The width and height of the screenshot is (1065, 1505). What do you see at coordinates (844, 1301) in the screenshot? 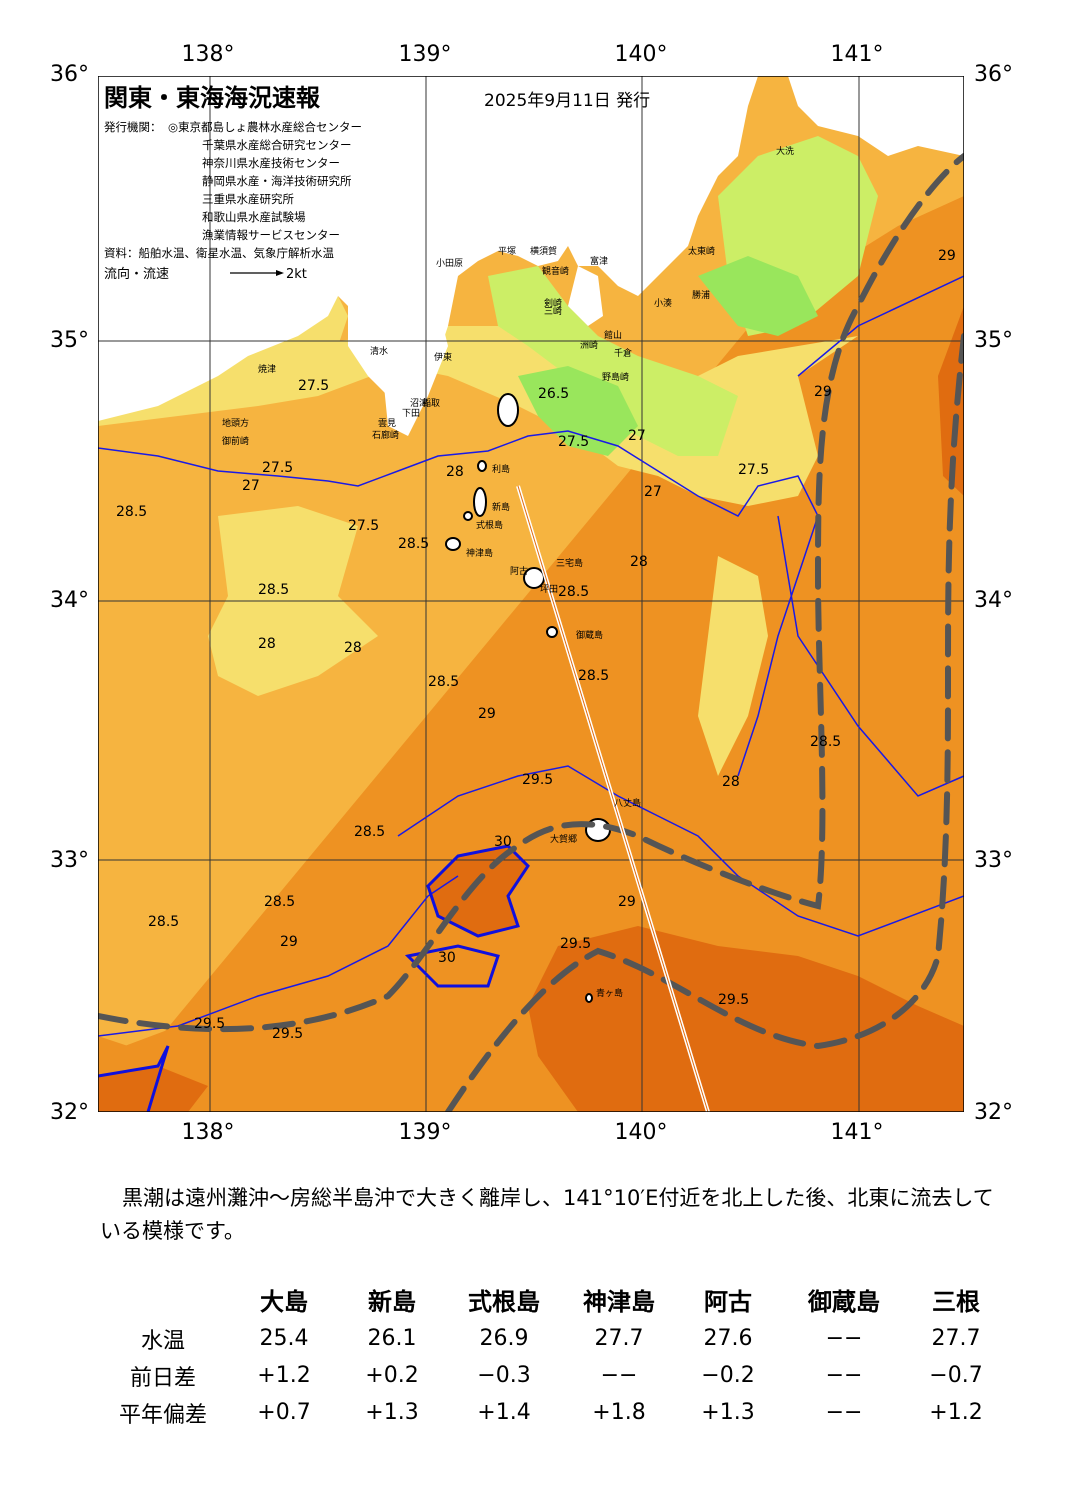
I see `col-mikurajima: 御蔵島` at bounding box center [844, 1301].